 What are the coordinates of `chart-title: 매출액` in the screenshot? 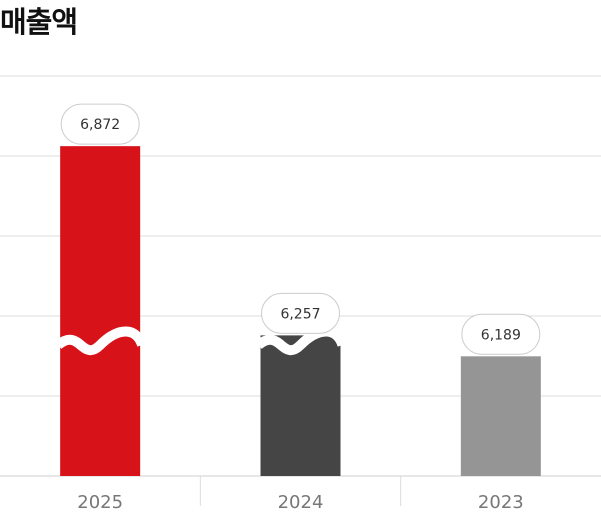 It's located at (39, 22).